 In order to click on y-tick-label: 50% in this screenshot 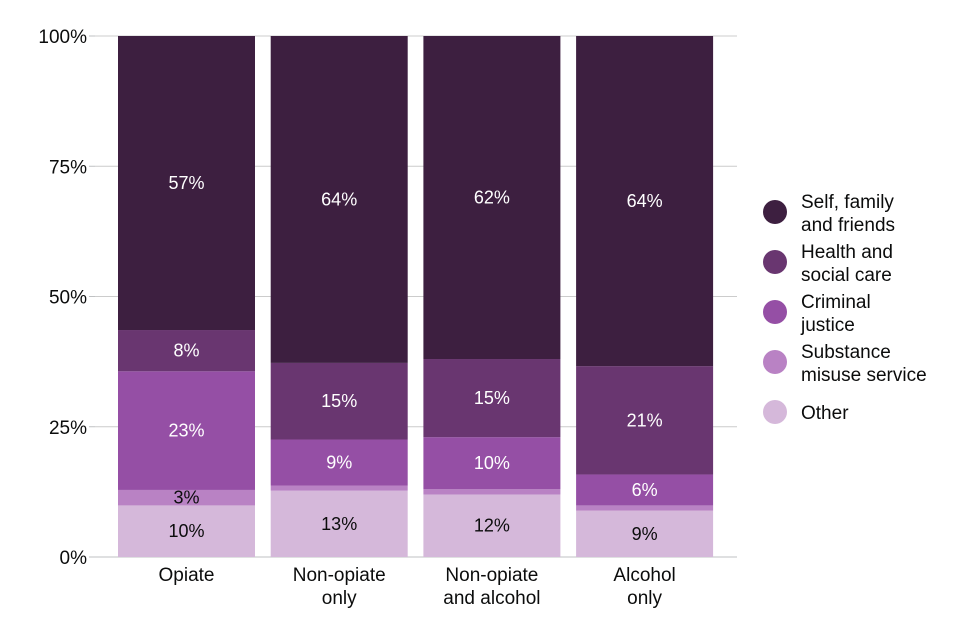, I will do `click(68, 298)`.